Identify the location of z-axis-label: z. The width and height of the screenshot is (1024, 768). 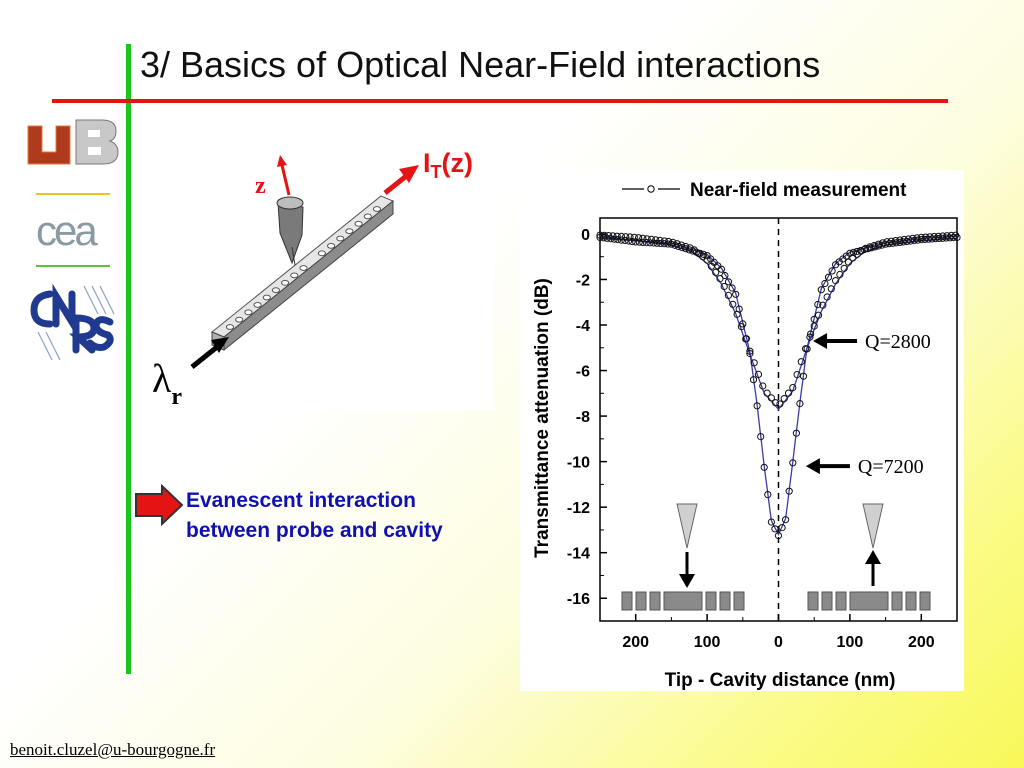
(260, 186).